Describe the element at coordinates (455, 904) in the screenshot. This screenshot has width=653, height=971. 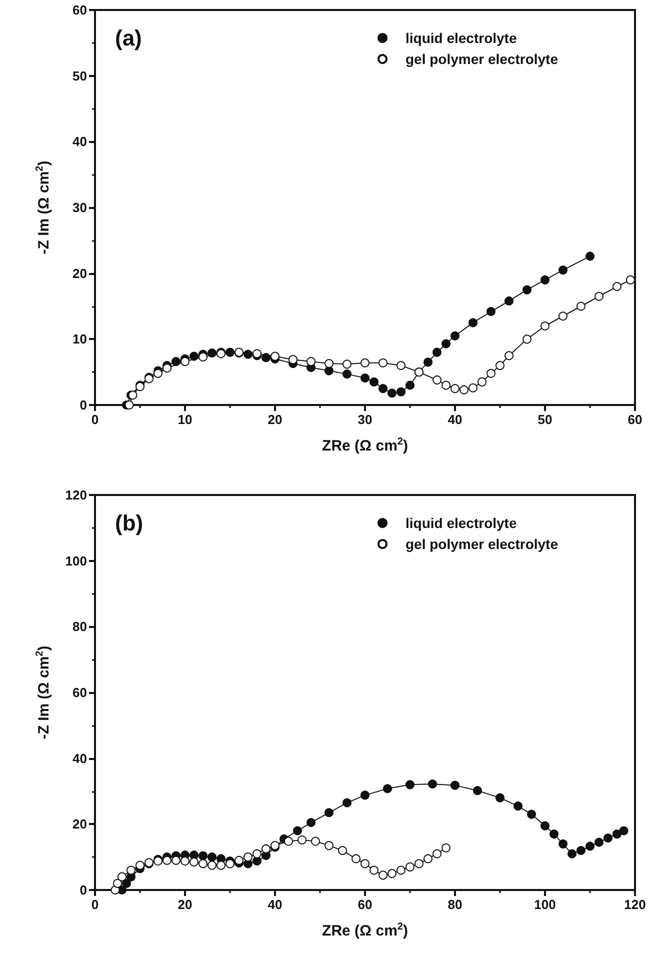
I see `x-tick-label: 80` at that location.